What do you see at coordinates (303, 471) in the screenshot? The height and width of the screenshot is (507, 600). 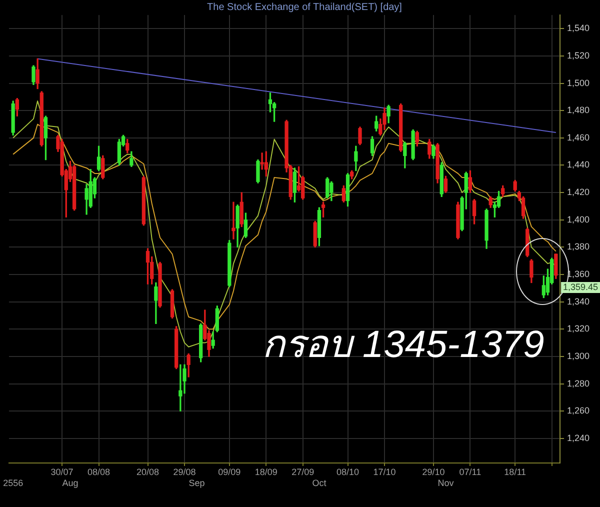 I see `x-tick-label: 27/09` at bounding box center [303, 471].